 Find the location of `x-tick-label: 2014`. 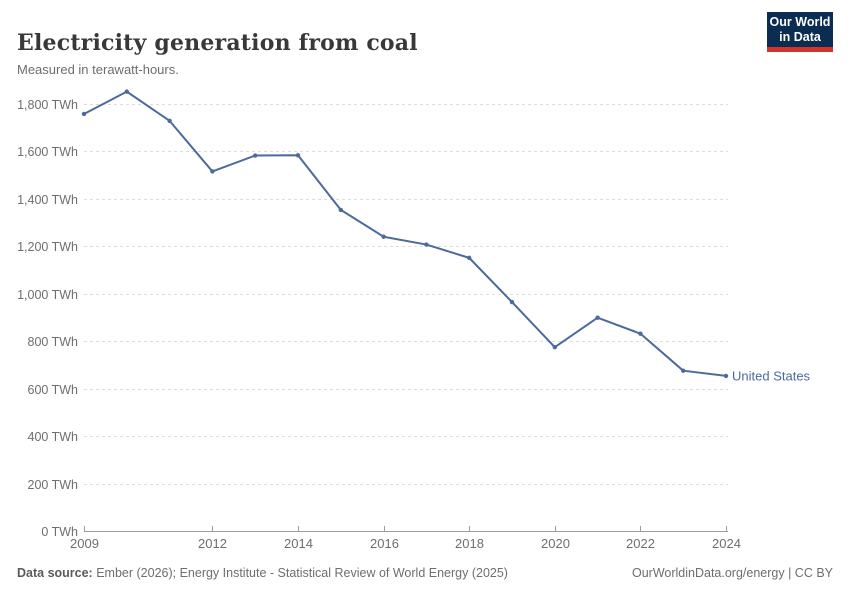

x-tick-label: 2014 is located at coordinates (298, 543).